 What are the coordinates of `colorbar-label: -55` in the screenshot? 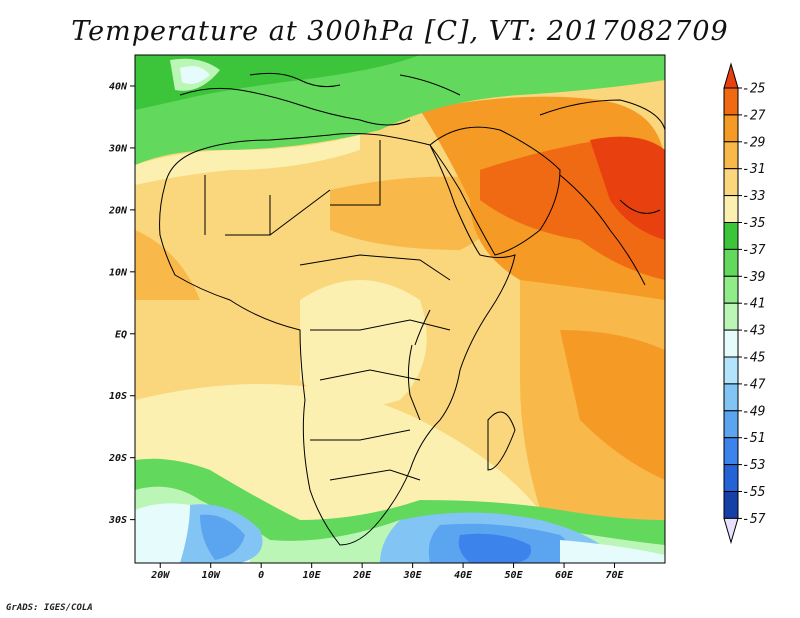 It's located at (754, 492).